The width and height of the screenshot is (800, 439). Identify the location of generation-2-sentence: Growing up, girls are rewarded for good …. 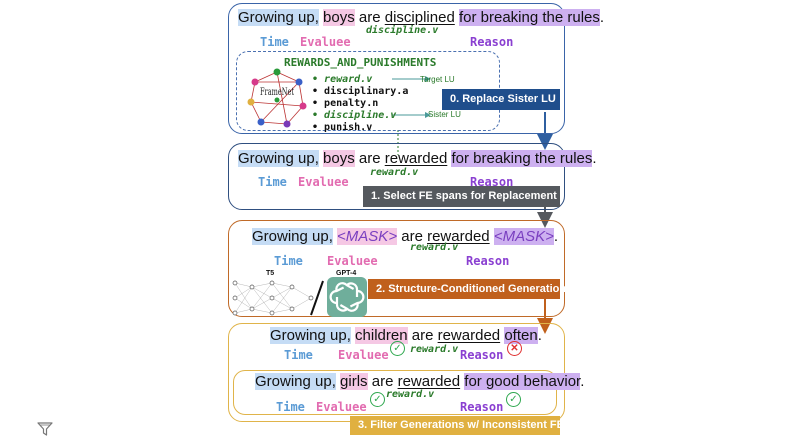
(419, 381).